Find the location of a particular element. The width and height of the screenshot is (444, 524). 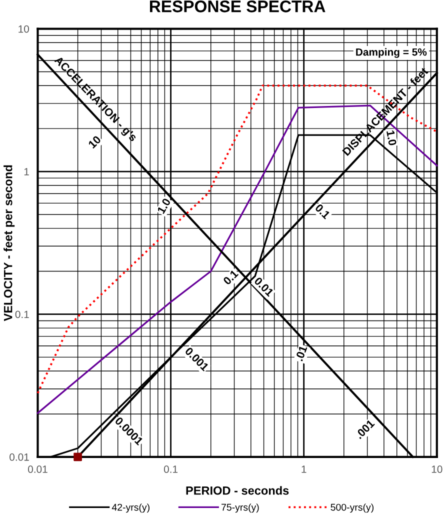

x-tick-label: 1 is located at coordinates (304, 469).